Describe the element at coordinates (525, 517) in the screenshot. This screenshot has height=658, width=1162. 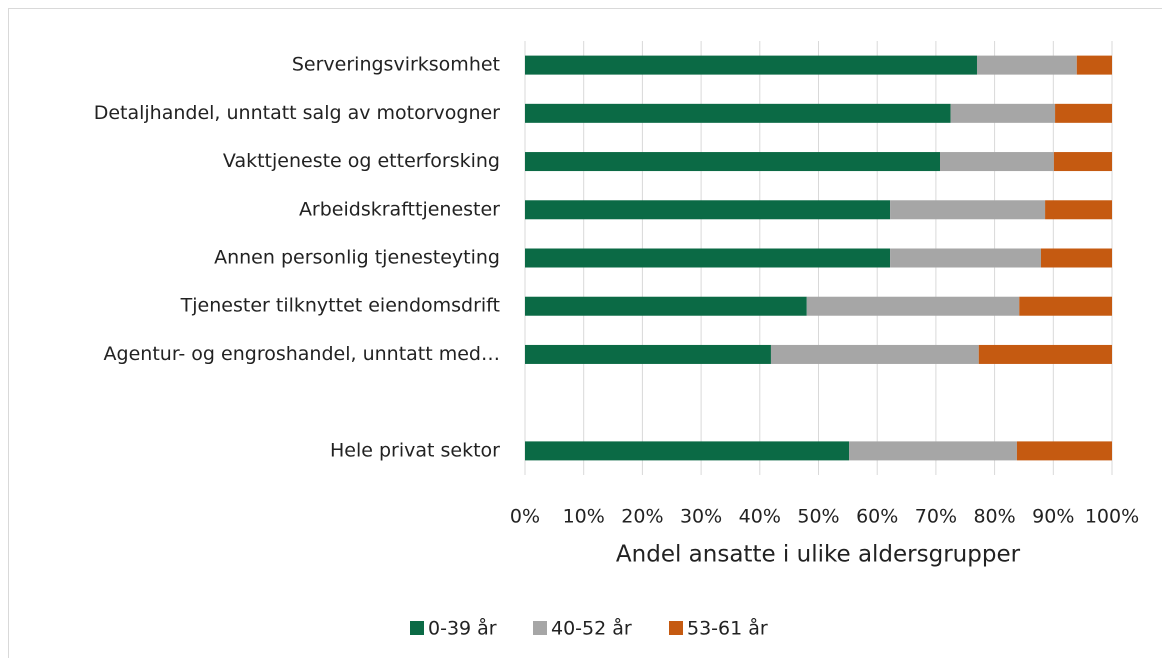
I see `x-tick-label: 0%` at that location.